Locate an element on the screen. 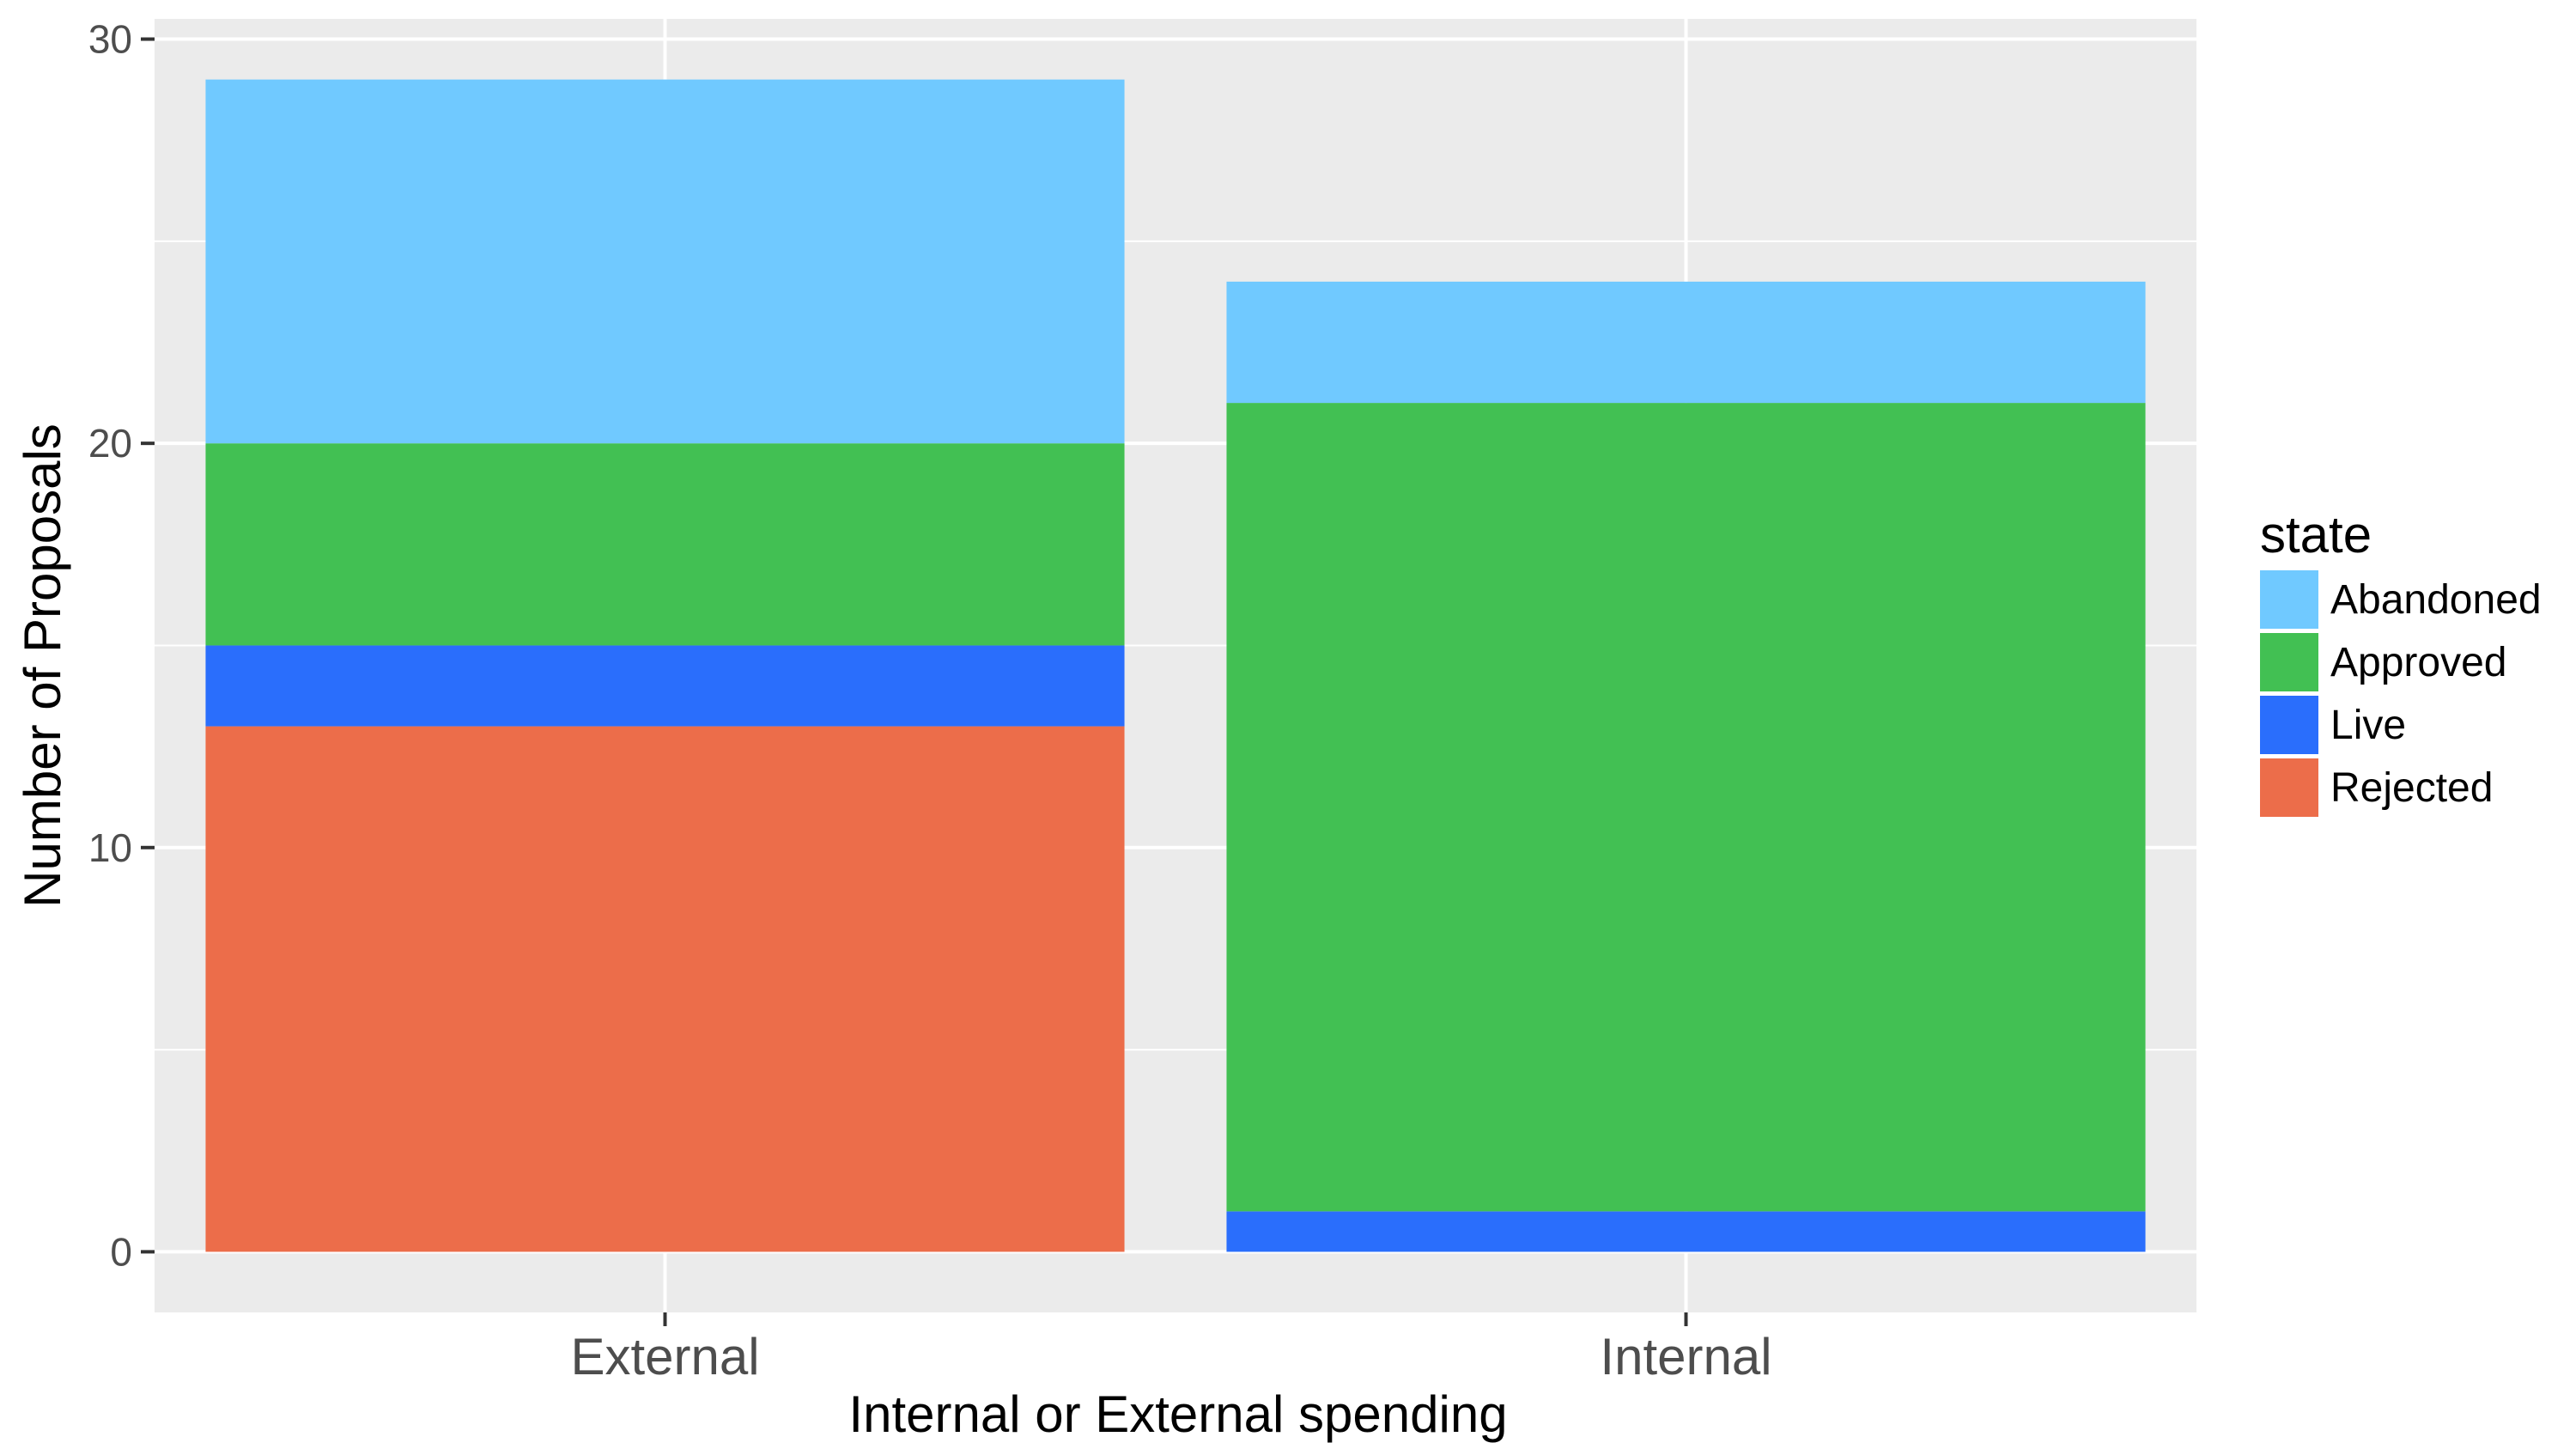 The height and width of the screenshot is (1449, 2576). legend-key-approved is located at coordinates (2289, 662).